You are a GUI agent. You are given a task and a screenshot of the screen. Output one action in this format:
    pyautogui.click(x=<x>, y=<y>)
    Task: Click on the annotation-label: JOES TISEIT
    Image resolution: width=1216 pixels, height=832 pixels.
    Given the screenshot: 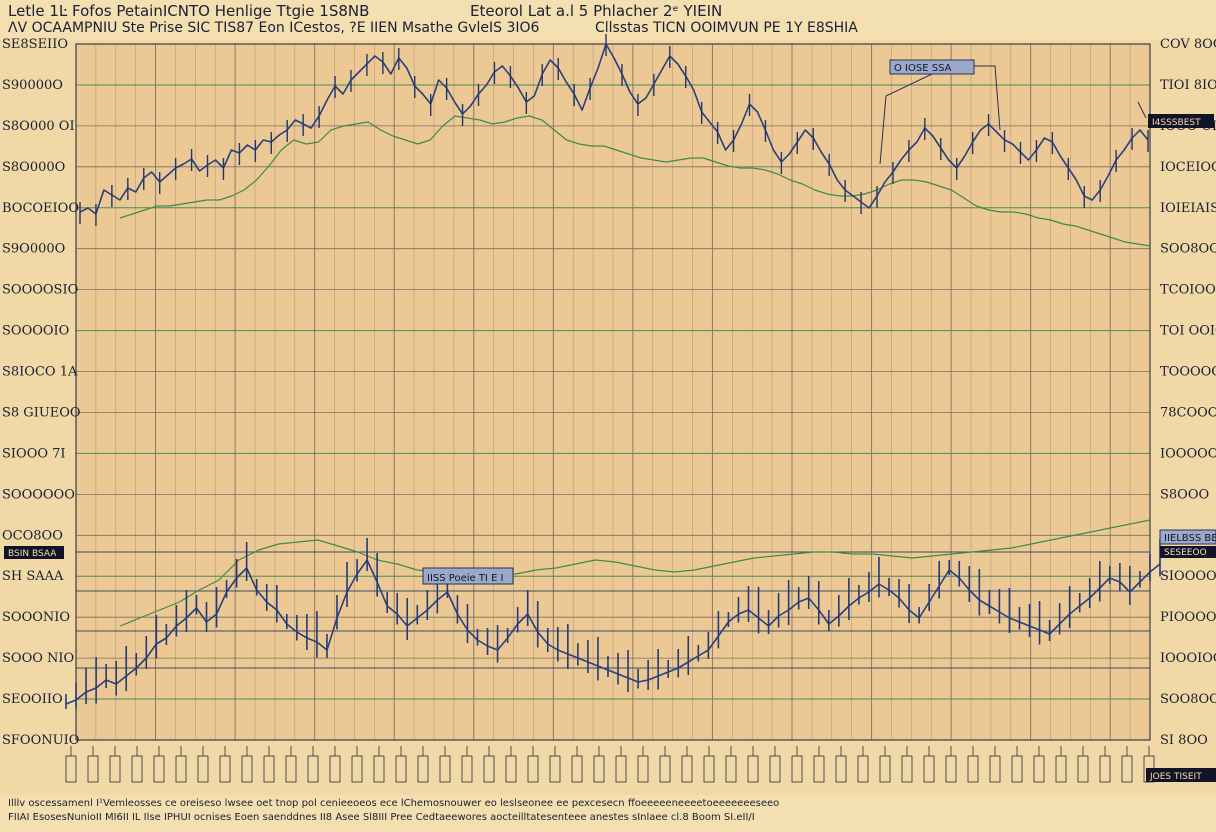 What is the action you would take?
    pyautogui.click(x=1175, y=777)
    